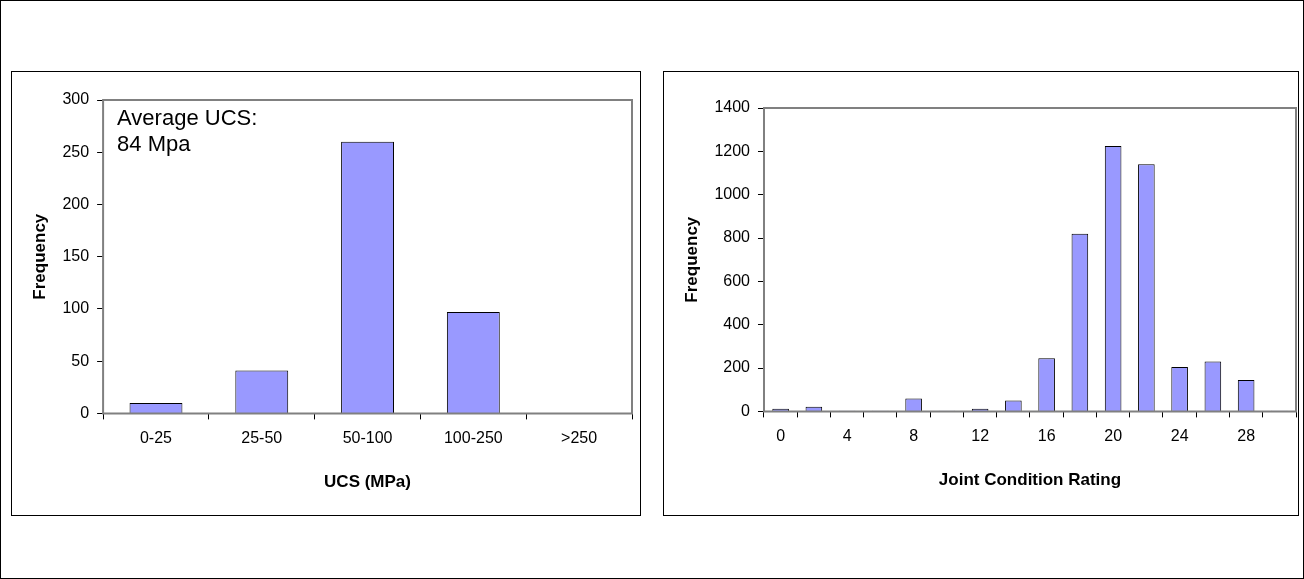 The image size is (1304, 579). What do you see at coordinates (737, 280) in the screenshot?
I see `y-tick-label: 600` at bounding box center [737, 280].